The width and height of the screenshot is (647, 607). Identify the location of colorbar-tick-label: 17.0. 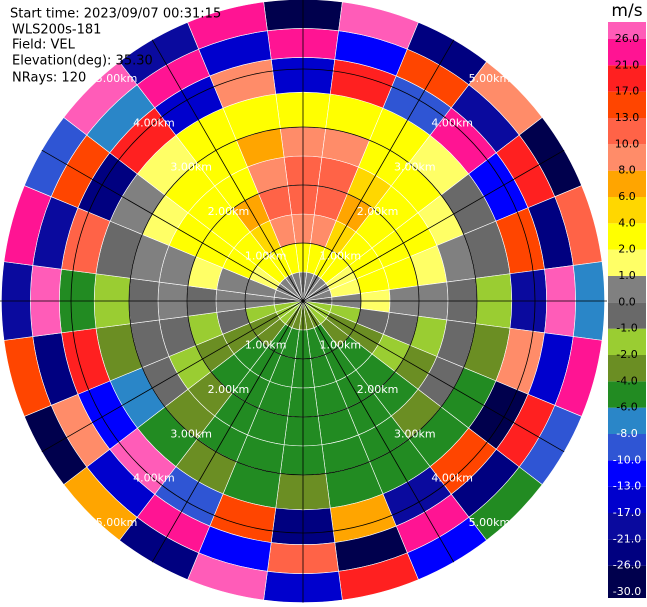
(627, 91).